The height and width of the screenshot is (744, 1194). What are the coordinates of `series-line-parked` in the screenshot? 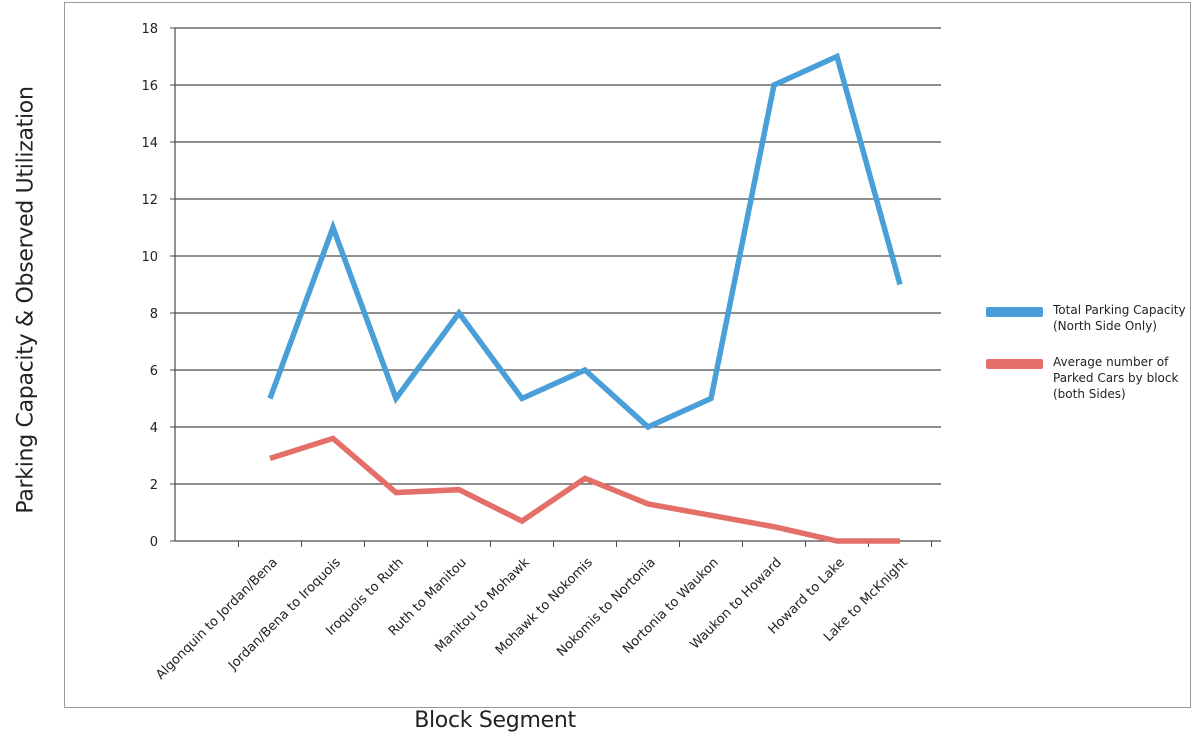 It's located at (584, 489).